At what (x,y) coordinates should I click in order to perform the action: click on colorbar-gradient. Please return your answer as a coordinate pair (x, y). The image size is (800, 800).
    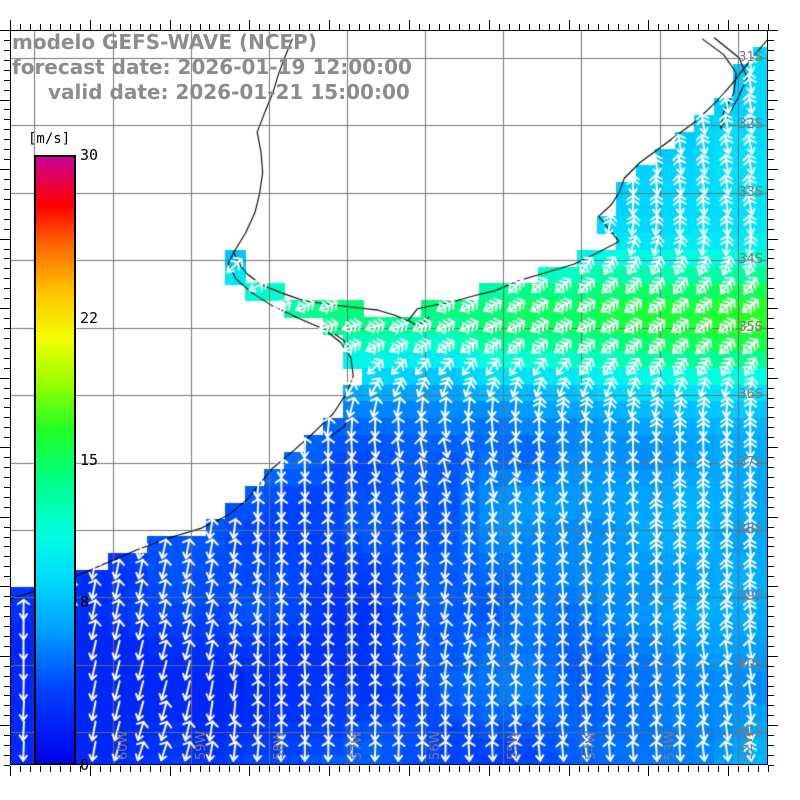
    Looking at the image, I should click on (55, 460).